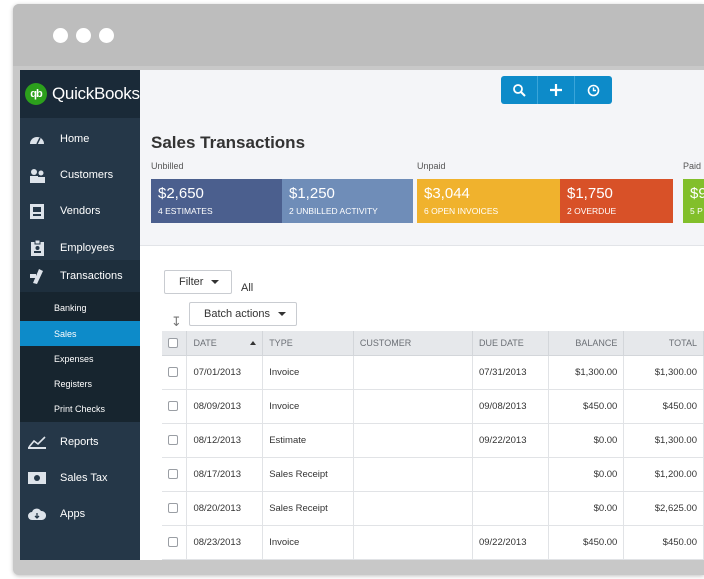  What do you see at coordinates (308, 343) in the screenshot?
I see `column-header-type: TYPE` at bounding box center [308, 343].